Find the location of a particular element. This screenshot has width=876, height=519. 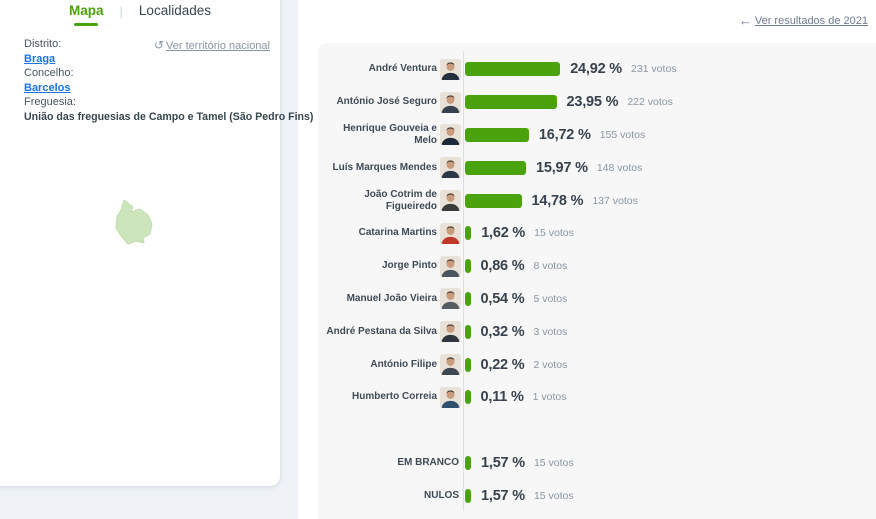

chart-gap is located at coordinates (597, 430).